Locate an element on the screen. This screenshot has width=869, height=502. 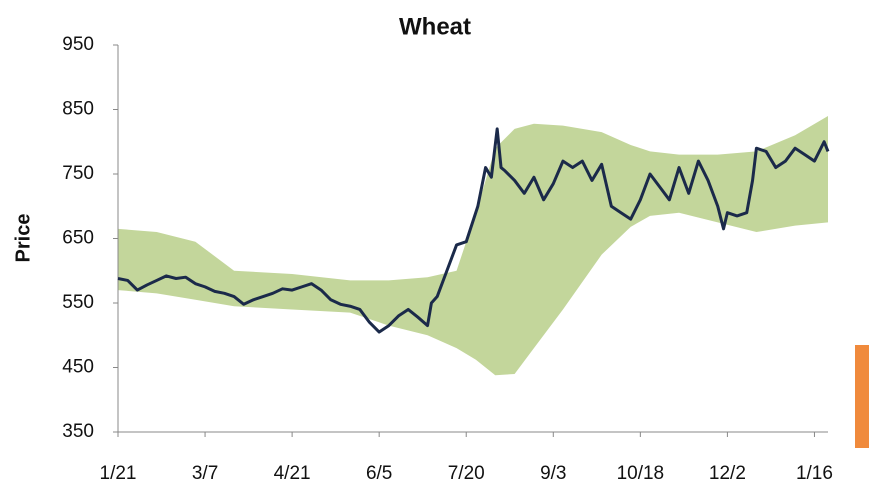
y-tick-label: 950 is located at coordinates (78, 44).